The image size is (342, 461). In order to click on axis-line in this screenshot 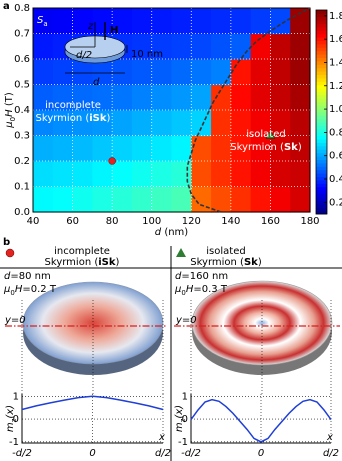, I will do `click(260, 419)`.